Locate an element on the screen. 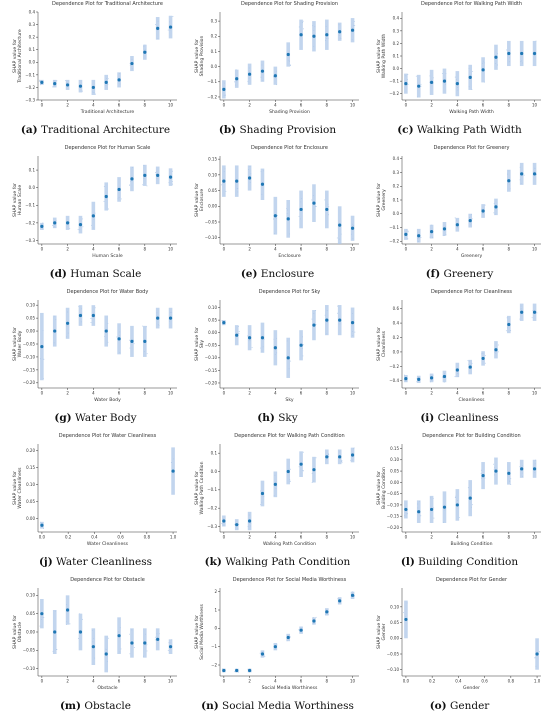 The height and width of the screenshot is (716, 550). subfigure-caption-text: Gender is located at coordinates (468, 706).